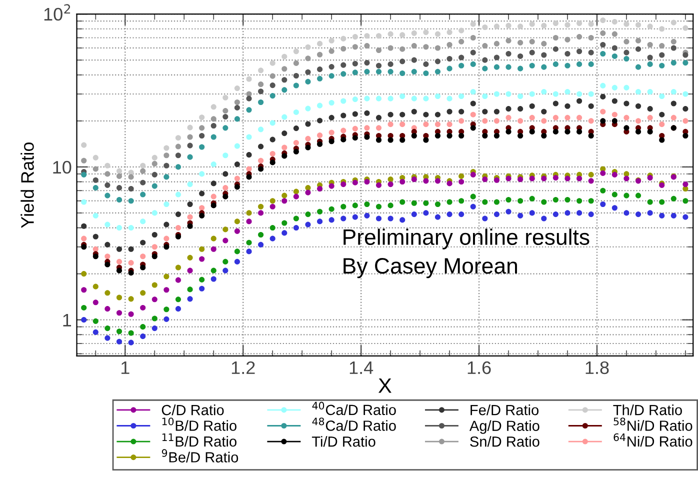 This screenshot has height=485, width=698. What do you see at coordinates (354, 409) in the screenshot?
I see `legend-label: $^{40}$Ca/D Ratio` at bounding box center [354, 409].